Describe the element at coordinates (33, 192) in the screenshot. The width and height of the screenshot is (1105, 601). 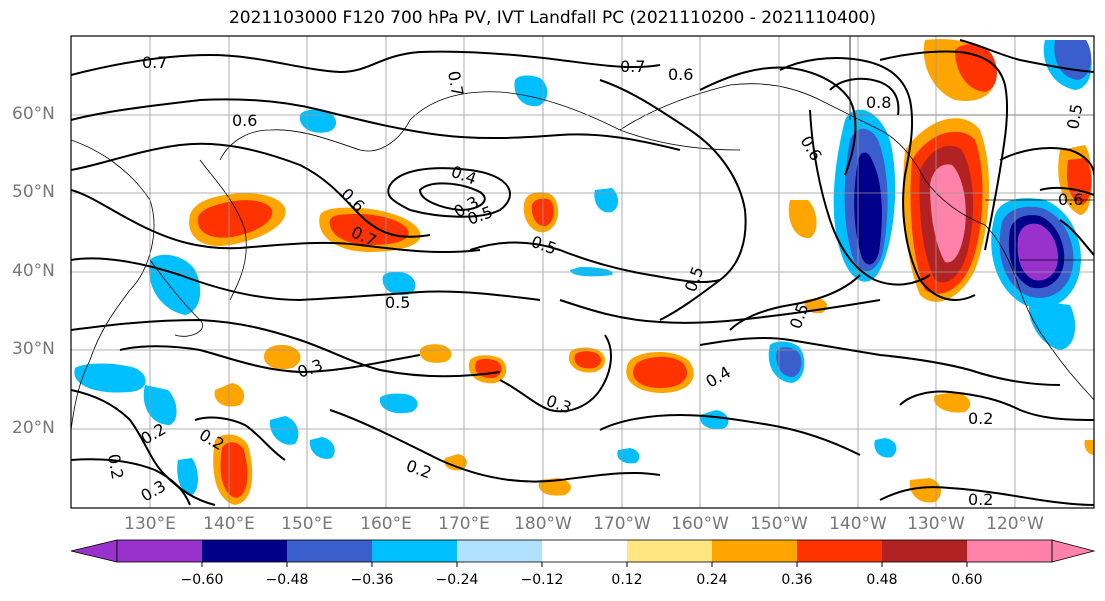
I see `lat-label: 50°N` at that location.